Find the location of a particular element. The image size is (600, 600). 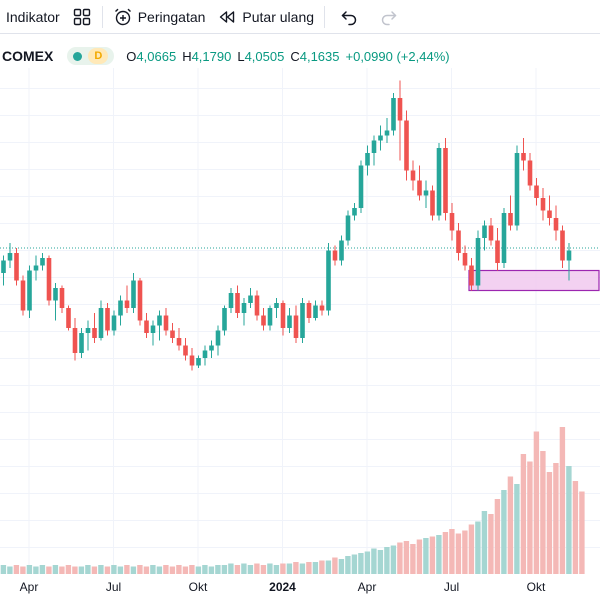

alert-label: Peringatan is located at coordinates (171, 16).